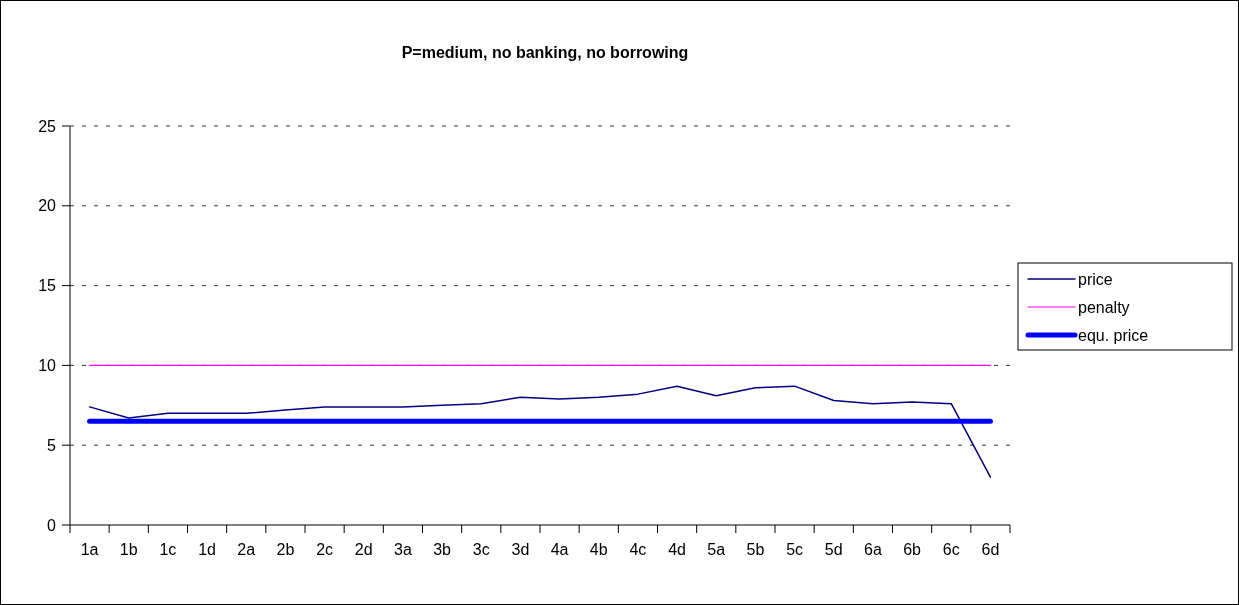  I want to click on x-tick-label: 4c, so click(638, 549).